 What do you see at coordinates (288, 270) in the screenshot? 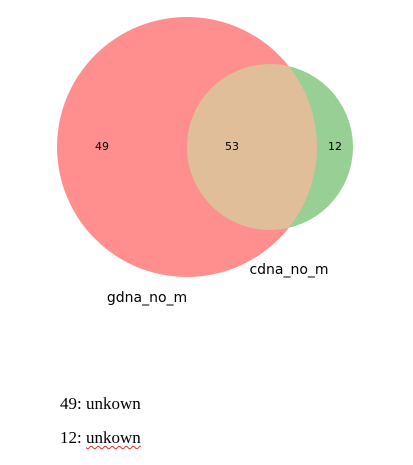
I see `cdna-set-label: cdna_no_m` at bounding box center [288, 270].